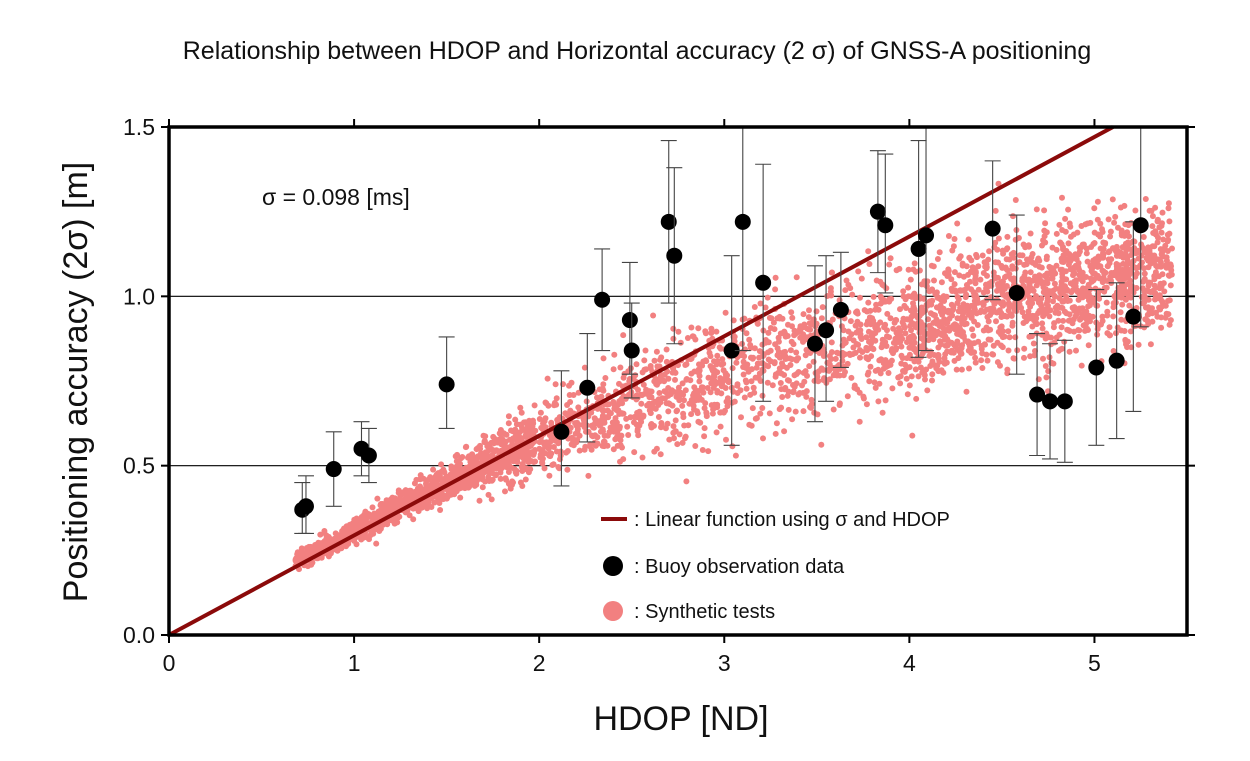 Image resolution: width=1250 pixels, height=761 pixels. I want to click on legend-buoy-swatch, so click(613, 566).